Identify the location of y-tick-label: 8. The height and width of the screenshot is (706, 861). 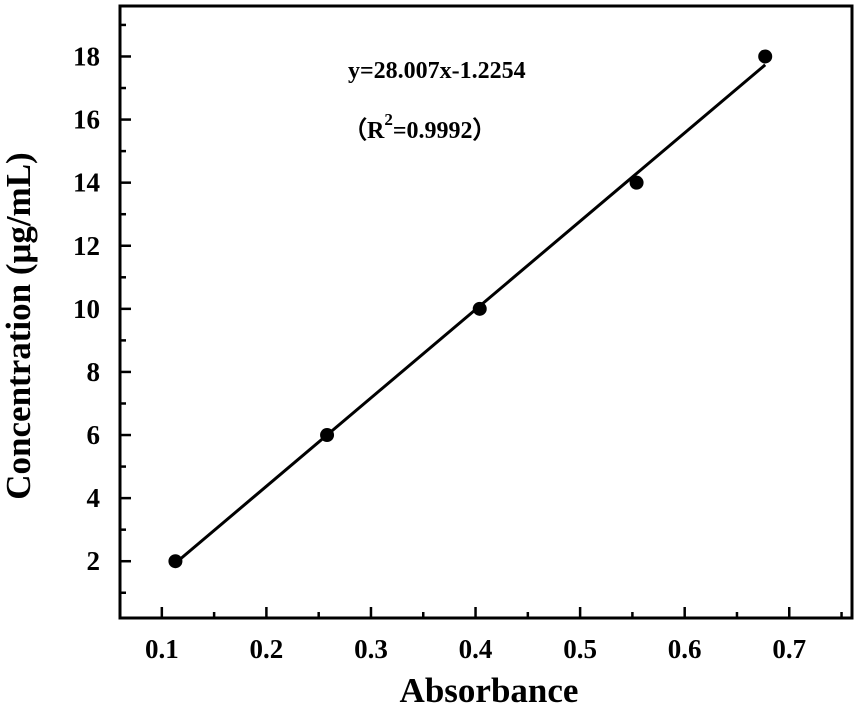
(94, 372).